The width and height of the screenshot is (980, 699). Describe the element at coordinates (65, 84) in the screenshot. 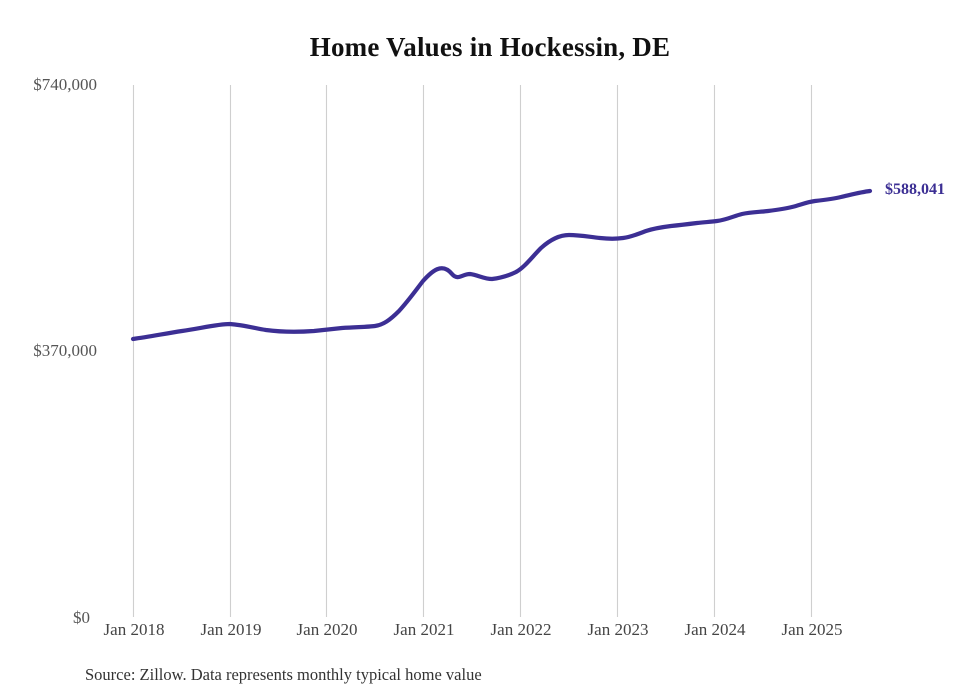

I see `y-axis-tick-740000: $740,000` at that location.